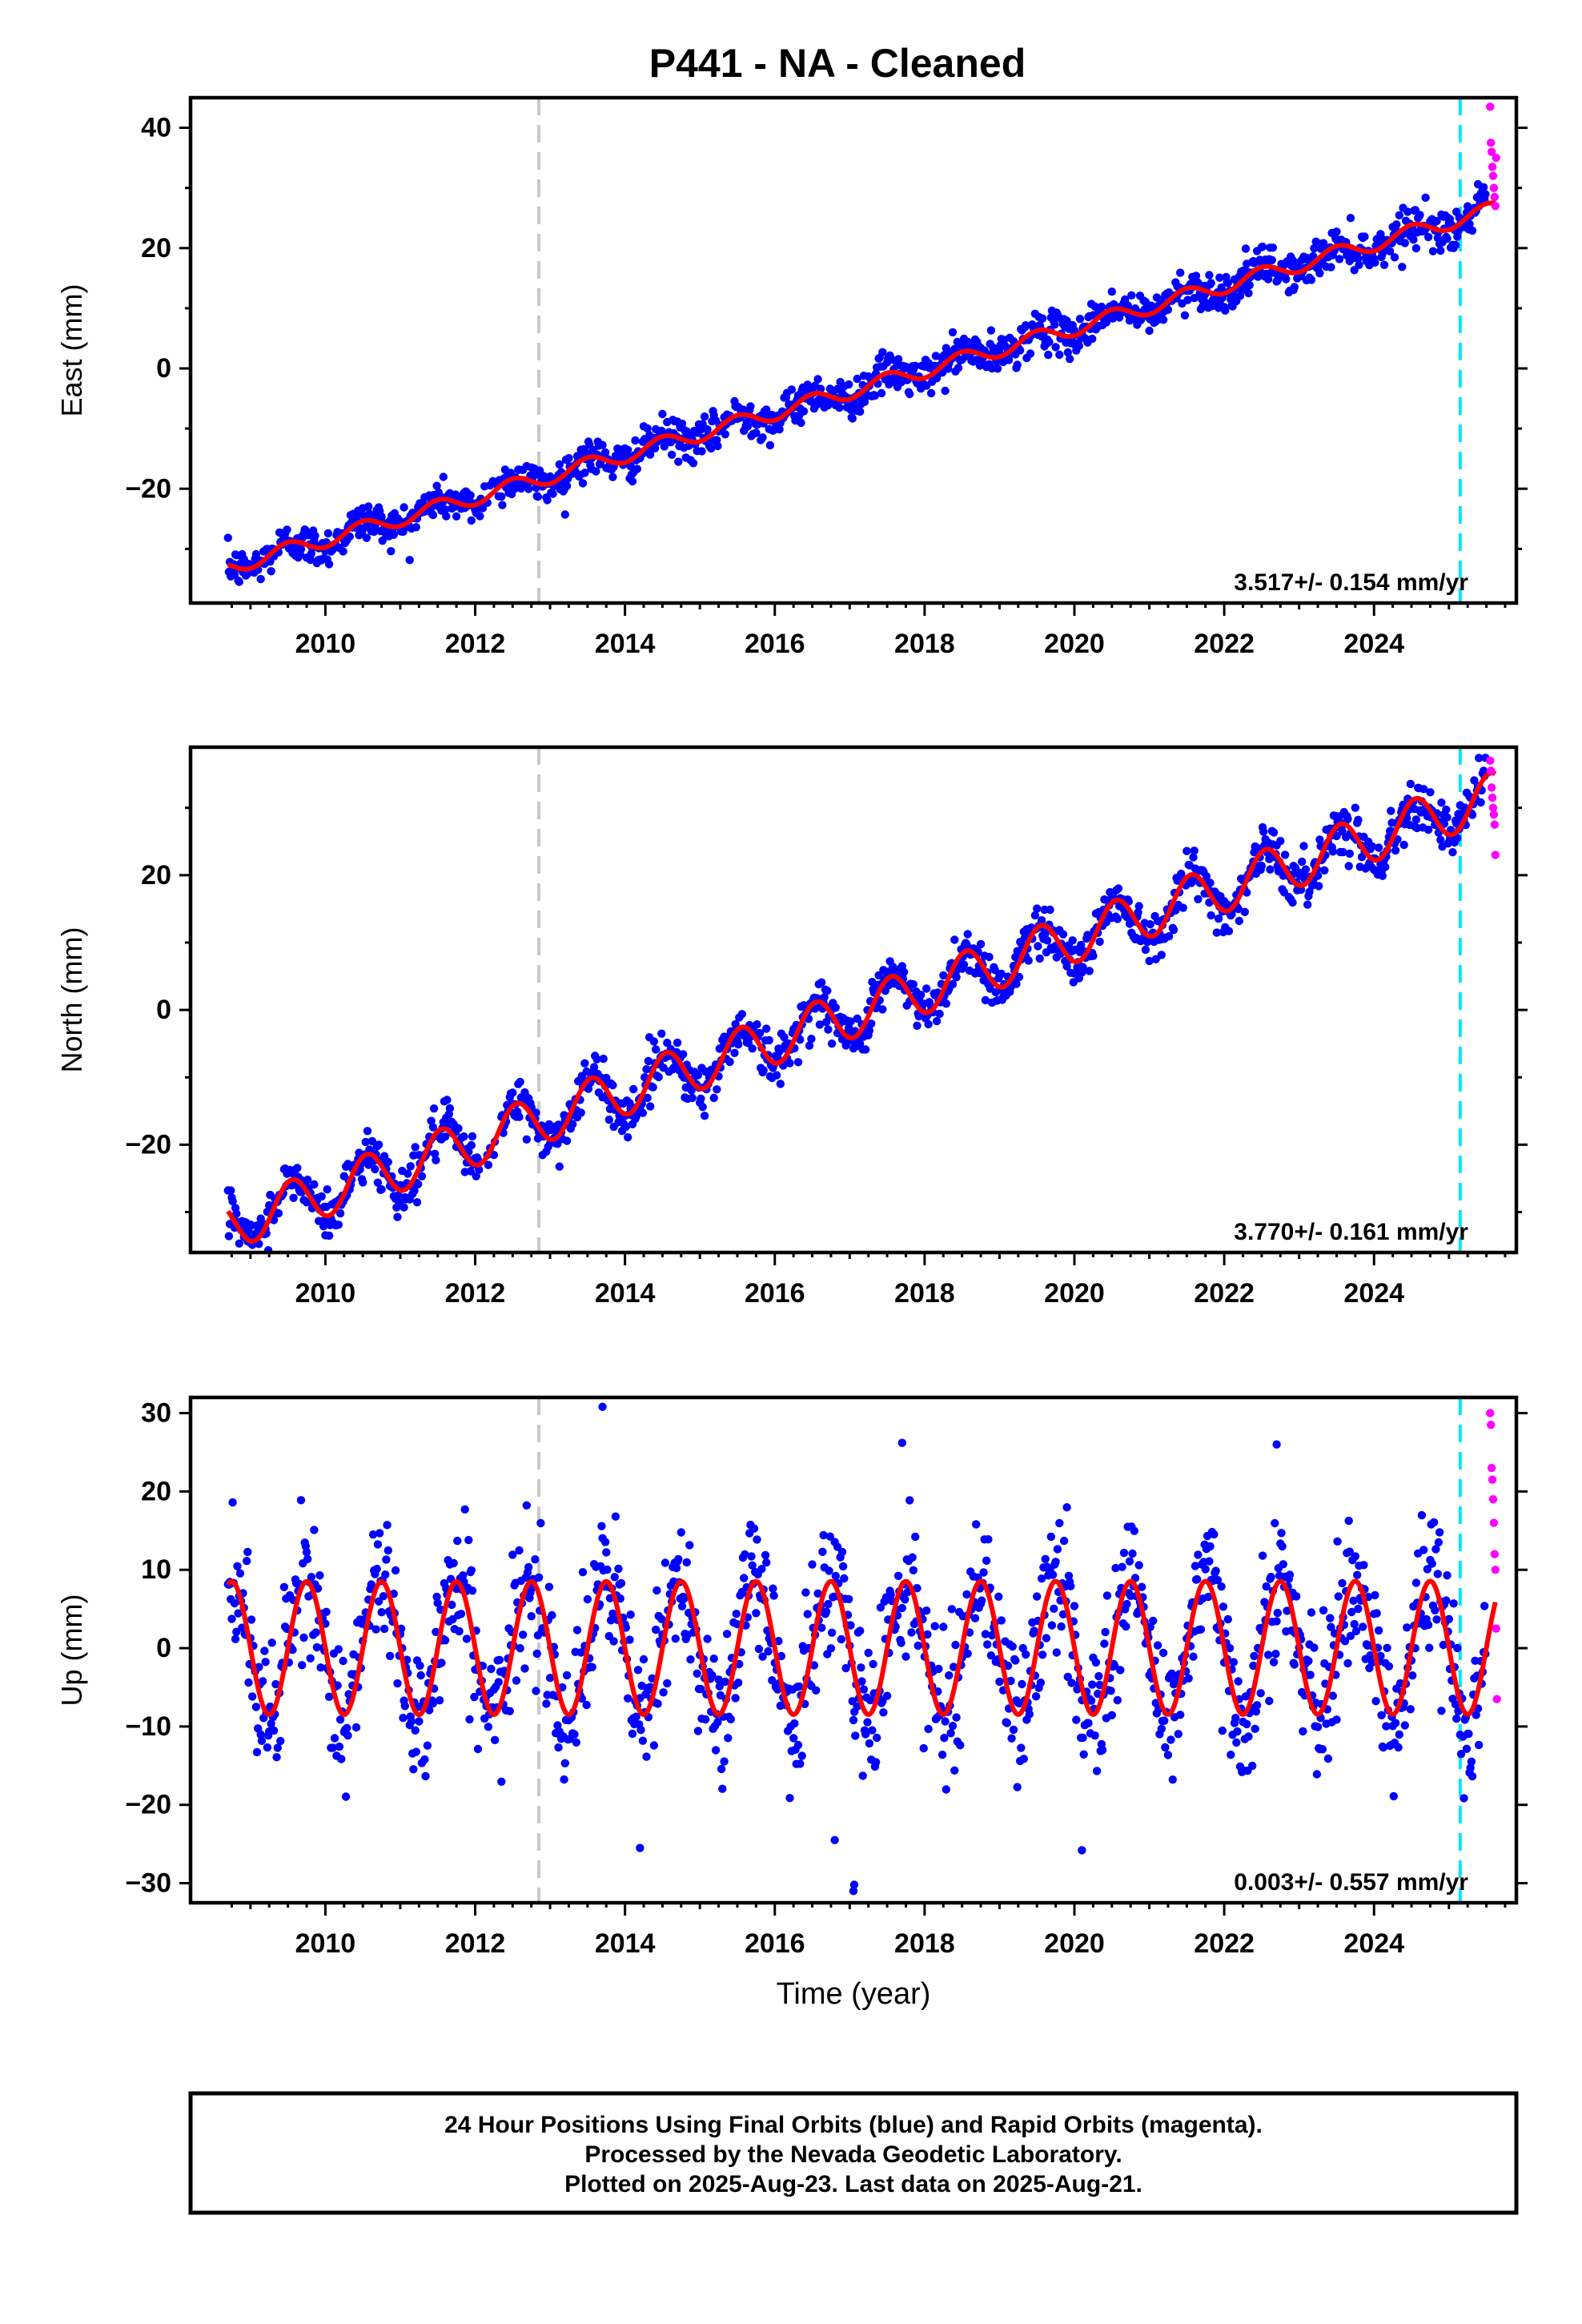  Describe the element at coordinates (71, 1000) in the screenshot. I see `y-axis-label: North (mm)` at that location.